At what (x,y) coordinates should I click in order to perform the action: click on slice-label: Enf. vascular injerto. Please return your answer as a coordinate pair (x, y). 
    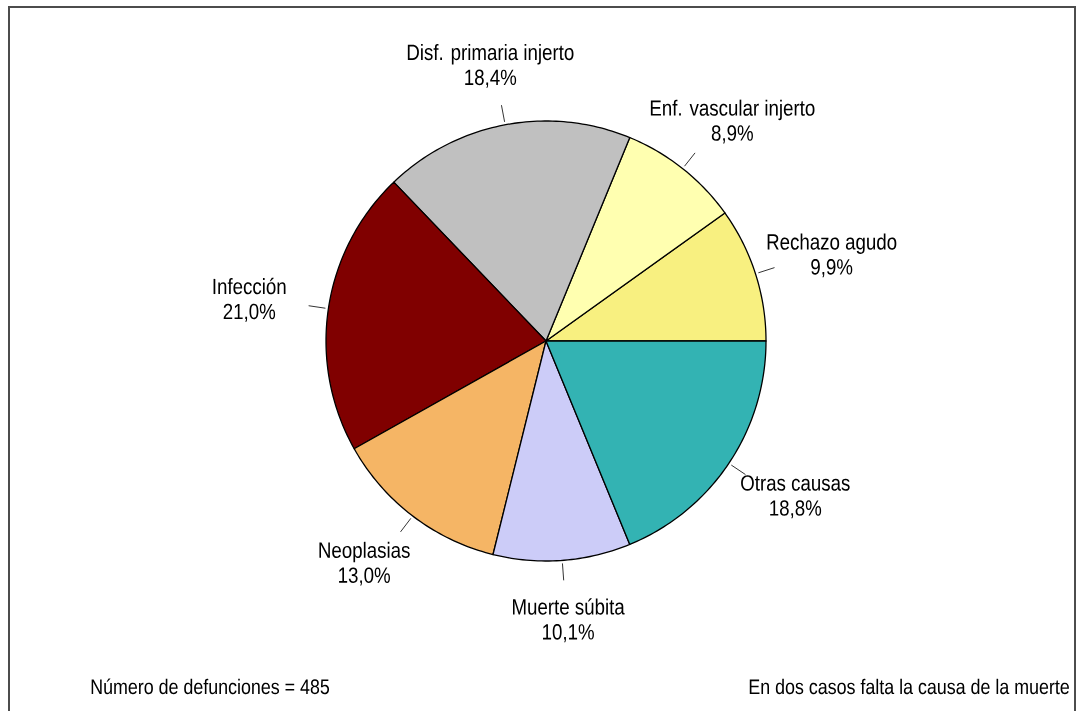
    Looking at the image, I should click on (732, 110).